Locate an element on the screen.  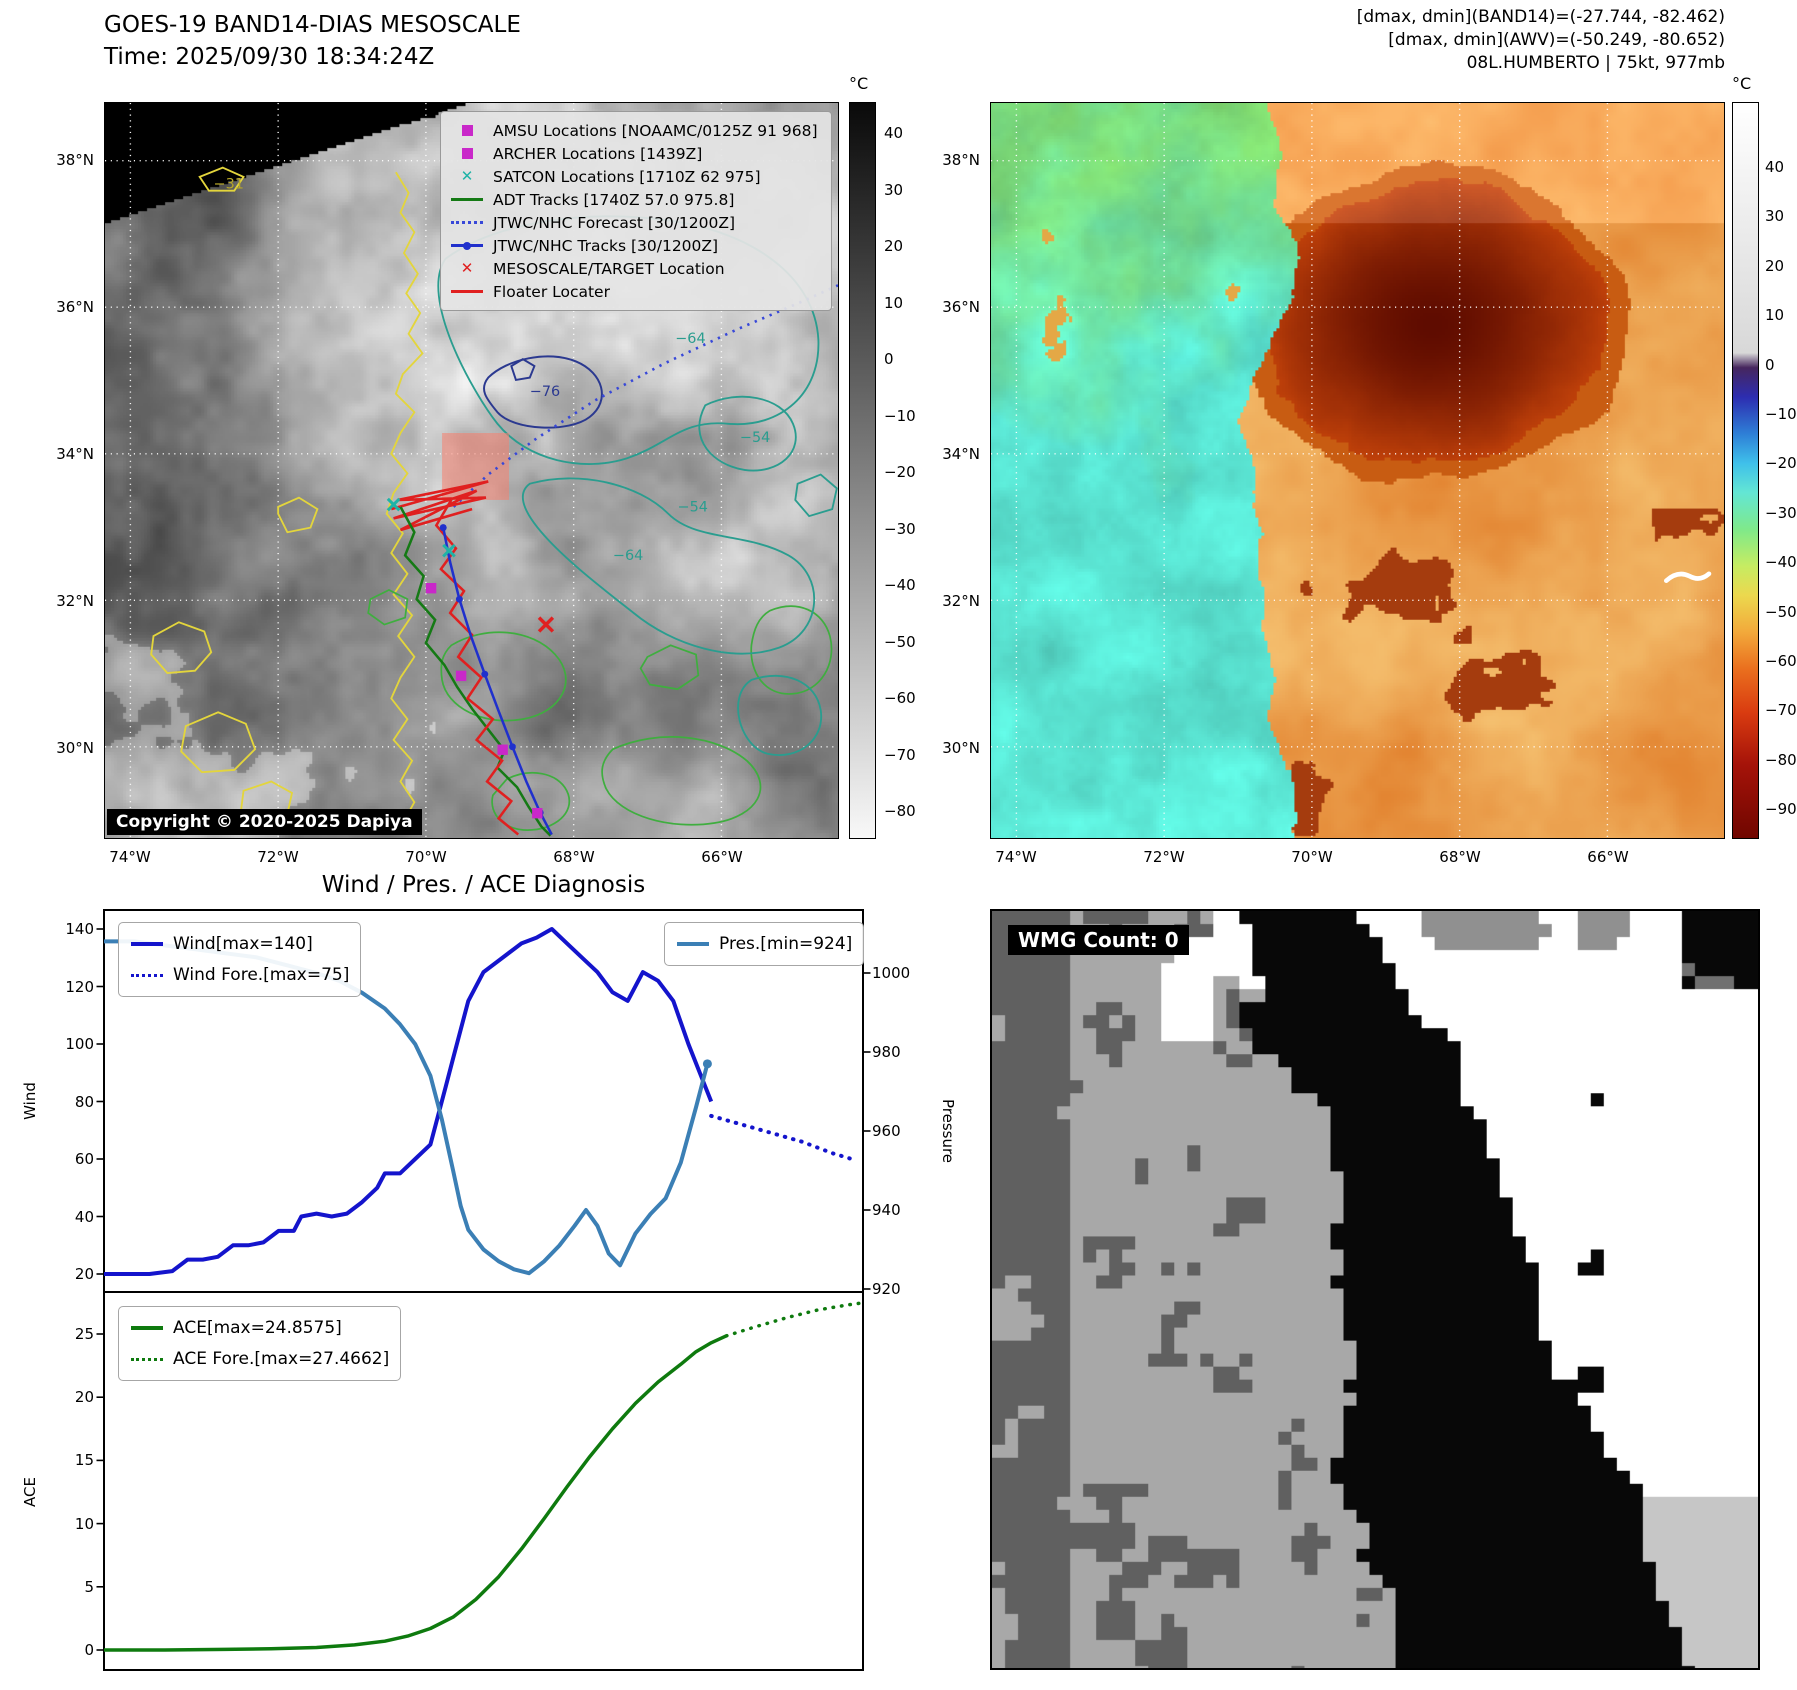
awv-dmax-awv: [dmax, dmin](AWV)=(-50.249, -80.652) is located at coordinates (1556, 40).